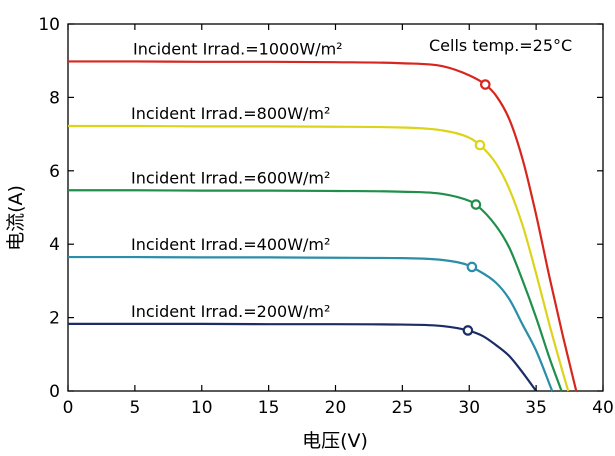  I want to click on y-tick-label: 0, so click(54, 392).